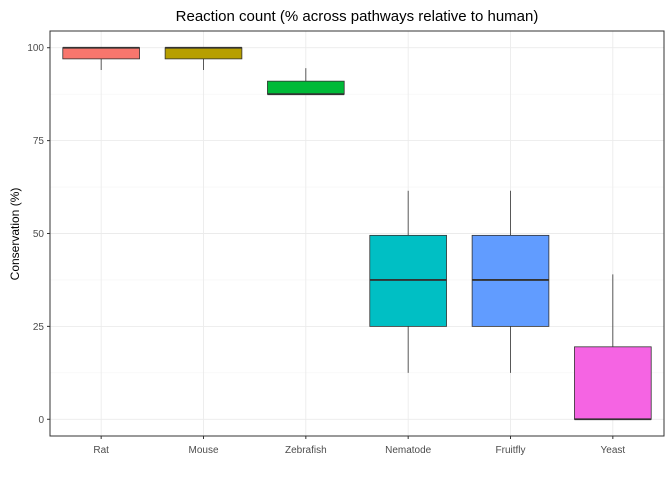 This screenshot has width=672, height=485. What do you see at coordinates (408, 450) in the screenshot?
I see `x-tick-label: Nematode` at bounding box center [408, 450].